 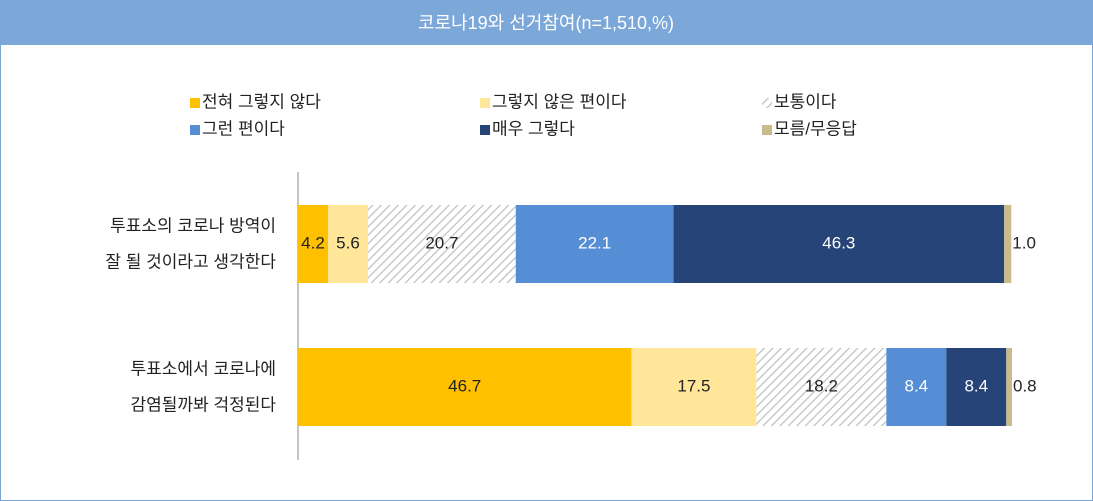 I want to click on legend-label: 보통이다, so click(x=805, y=101).